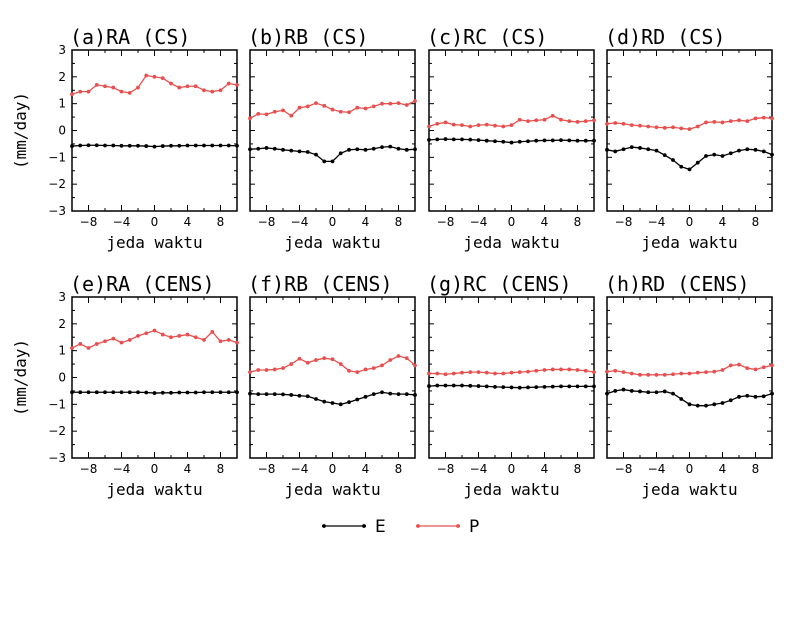 The width and height of the screenshot is (800, 618). Describe the element at coordinates (499, 284) in the screenshot. I see `panel-title: (g)RC (CENS)` at that location.